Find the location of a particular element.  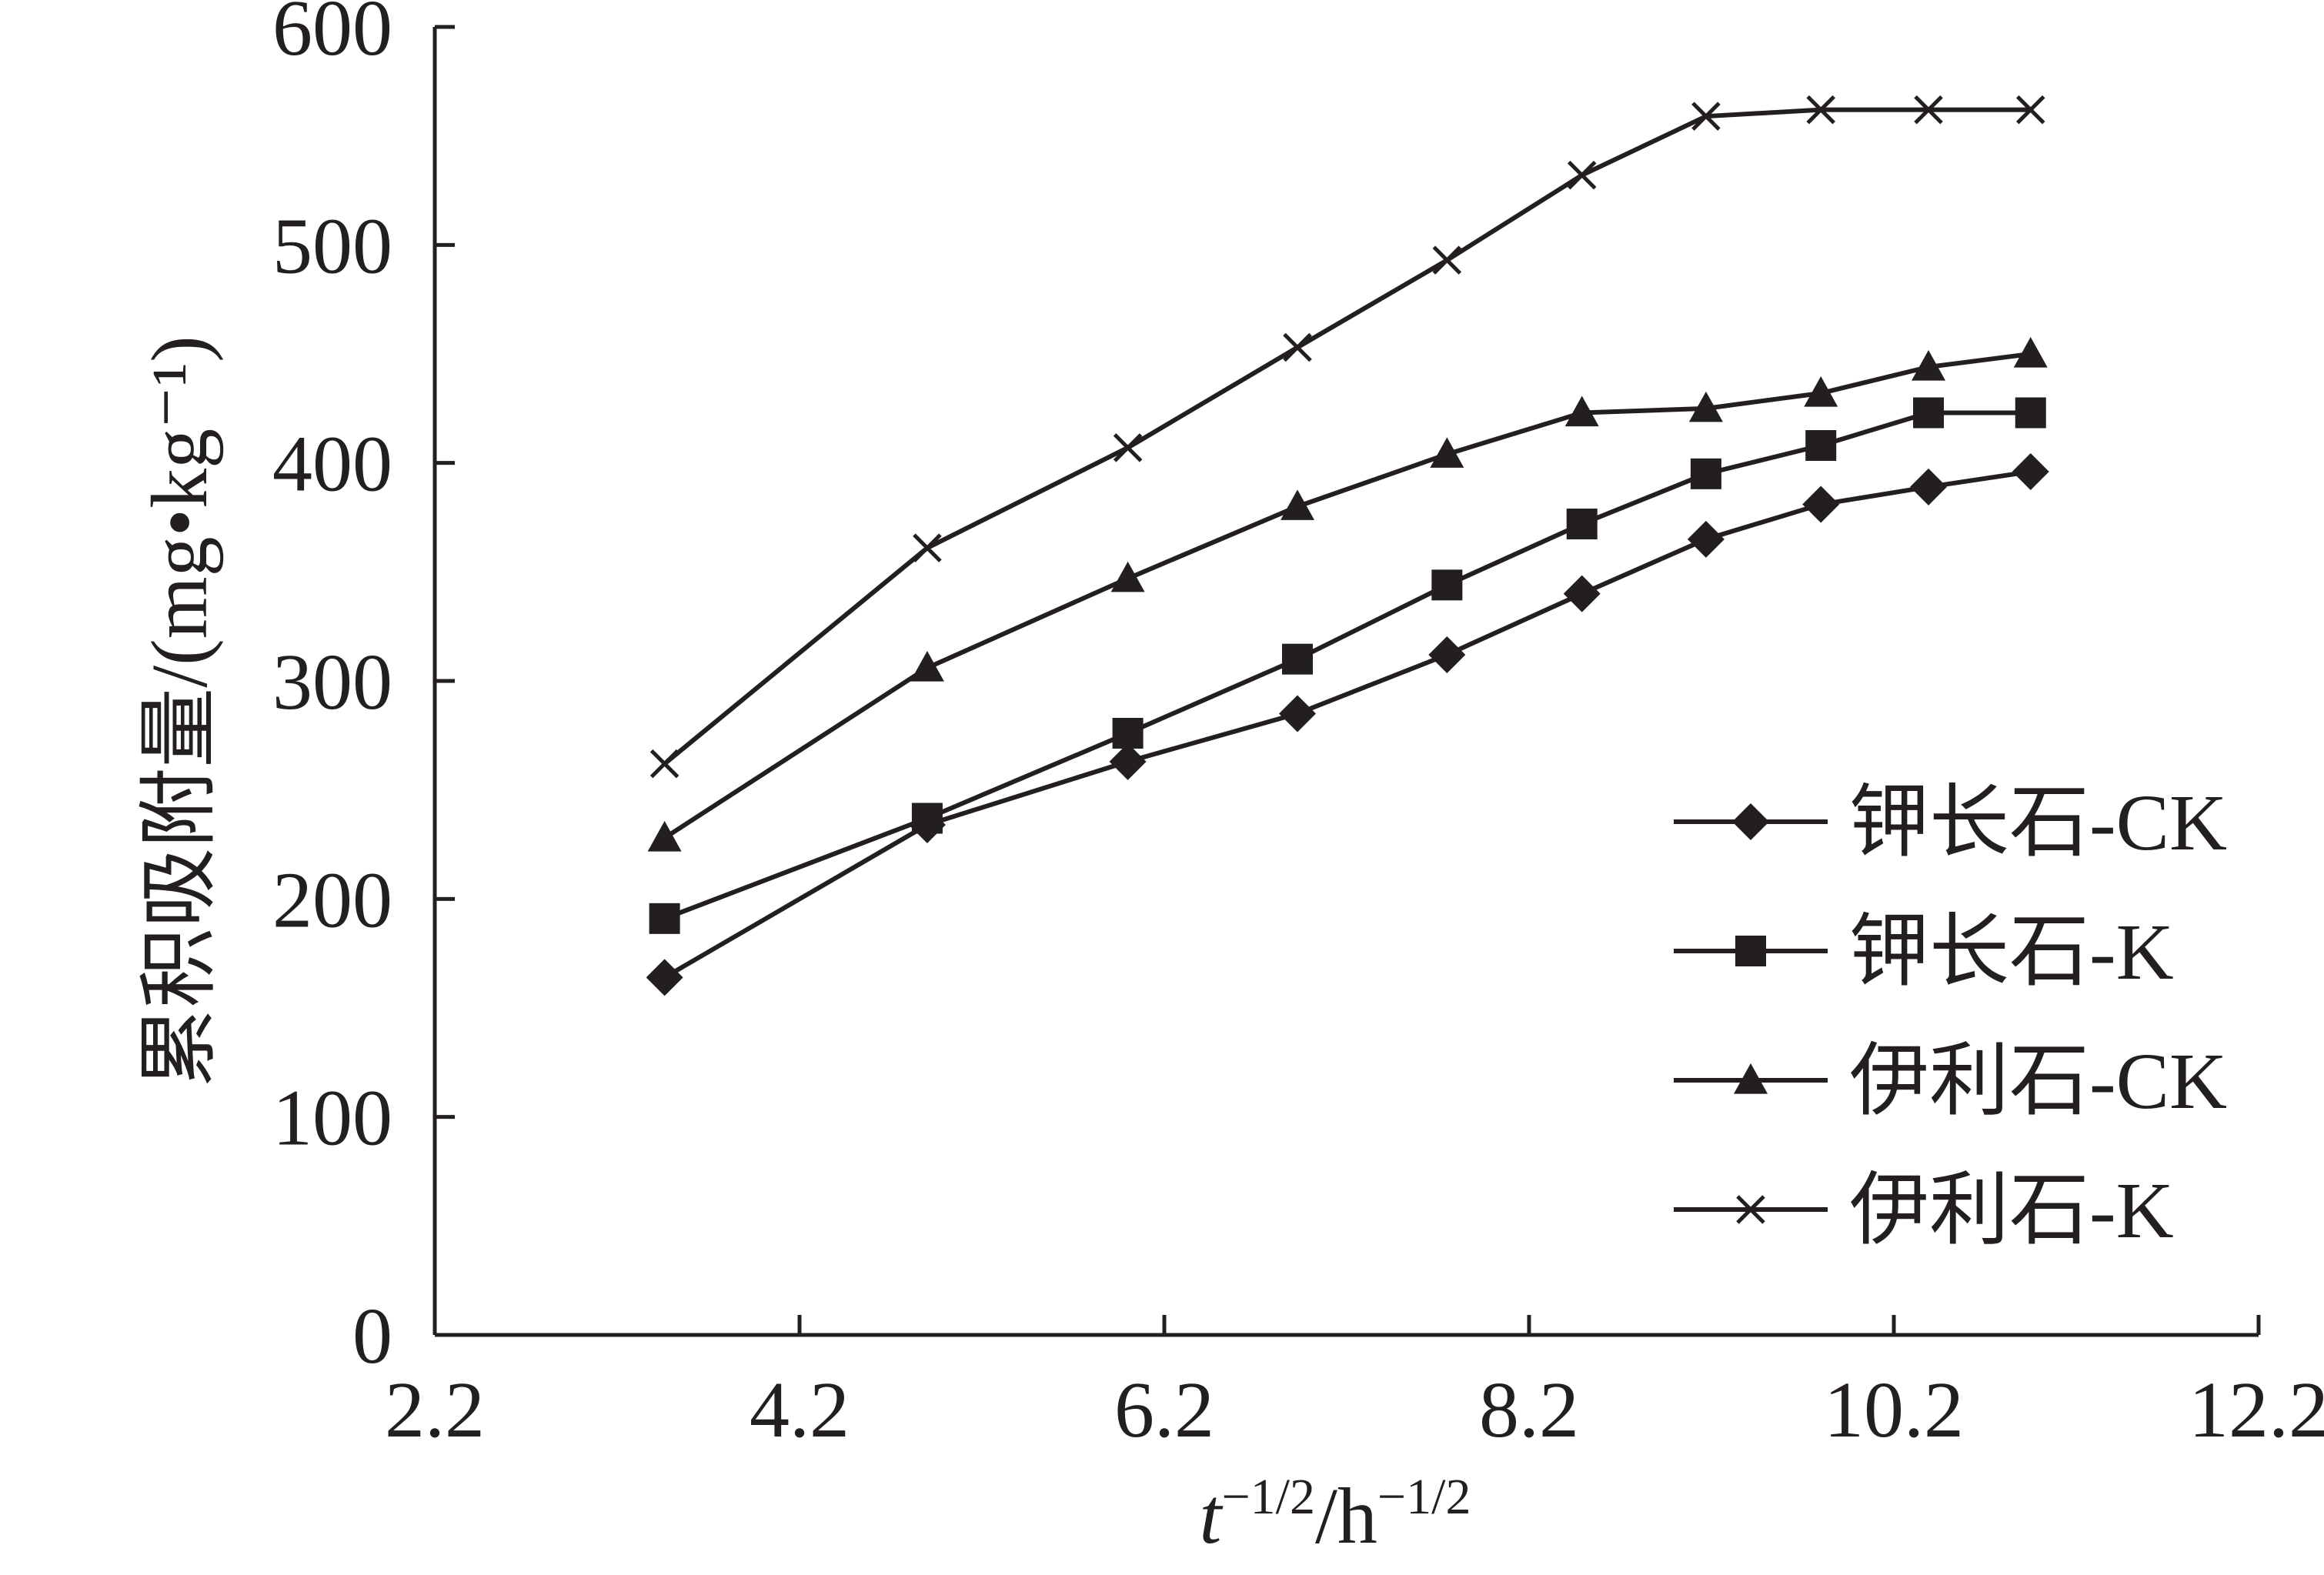

legend-label: 钾长石-K is located at coordinates (2011, 952).